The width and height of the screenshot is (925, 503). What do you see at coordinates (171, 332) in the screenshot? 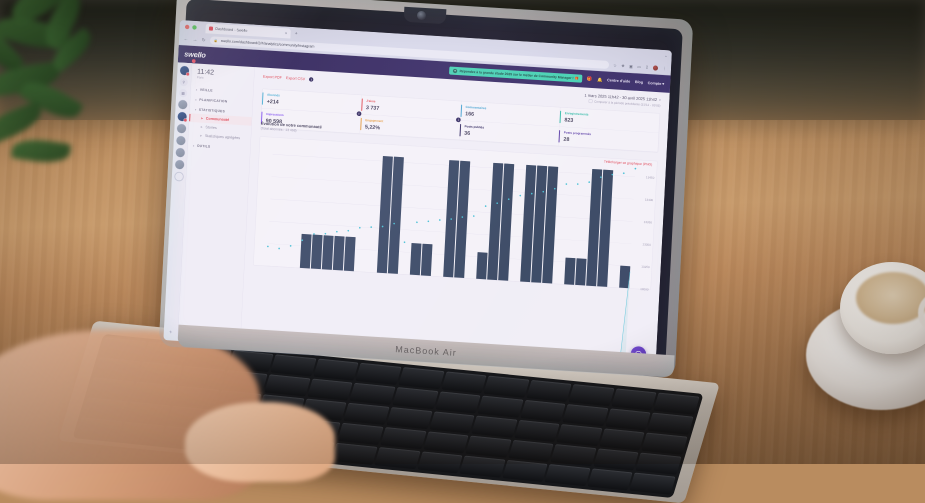
I see `add-account-button: +` at bounding box center [171, 332].